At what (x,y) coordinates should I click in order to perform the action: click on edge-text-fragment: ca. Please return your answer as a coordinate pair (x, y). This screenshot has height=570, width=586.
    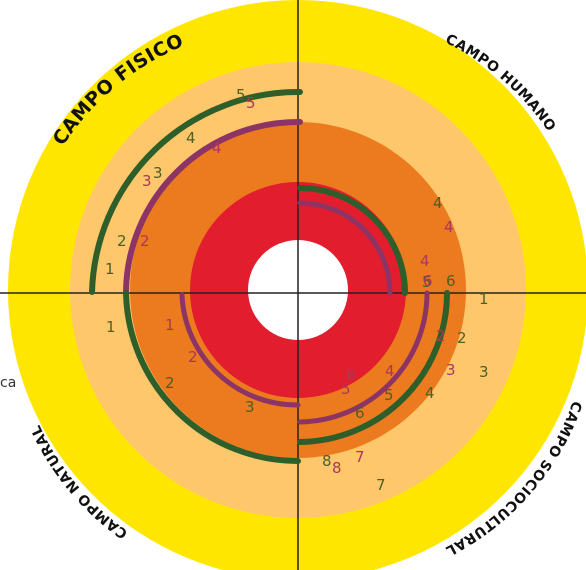
    Looking at the image, I should click on (8, 383).